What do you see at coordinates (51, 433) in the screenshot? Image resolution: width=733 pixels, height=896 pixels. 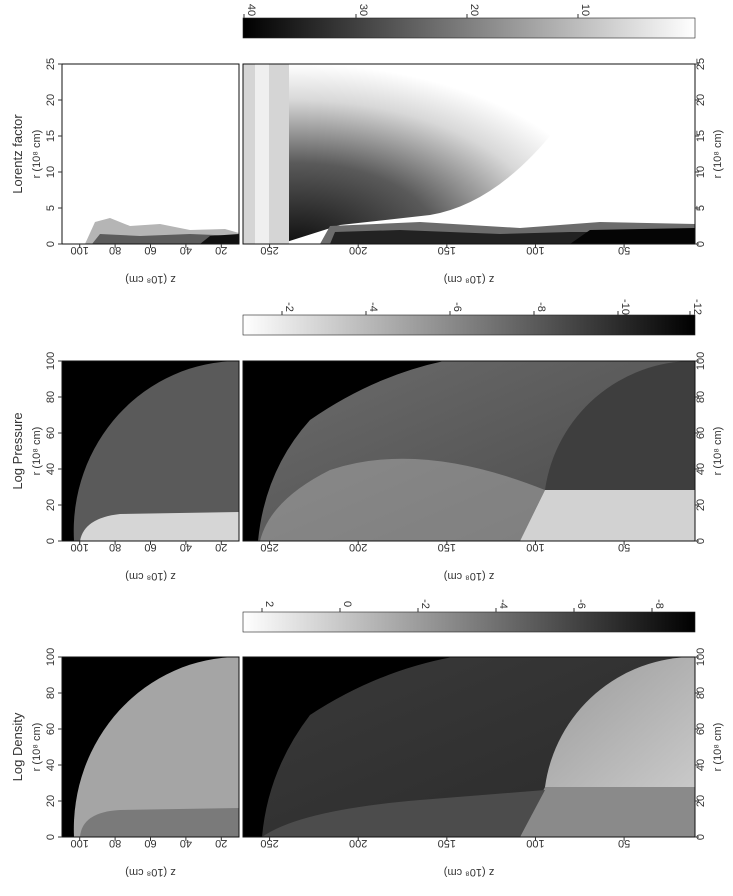 I see `r-tick-label-1-3: 60` at bounding box center [51, 433].